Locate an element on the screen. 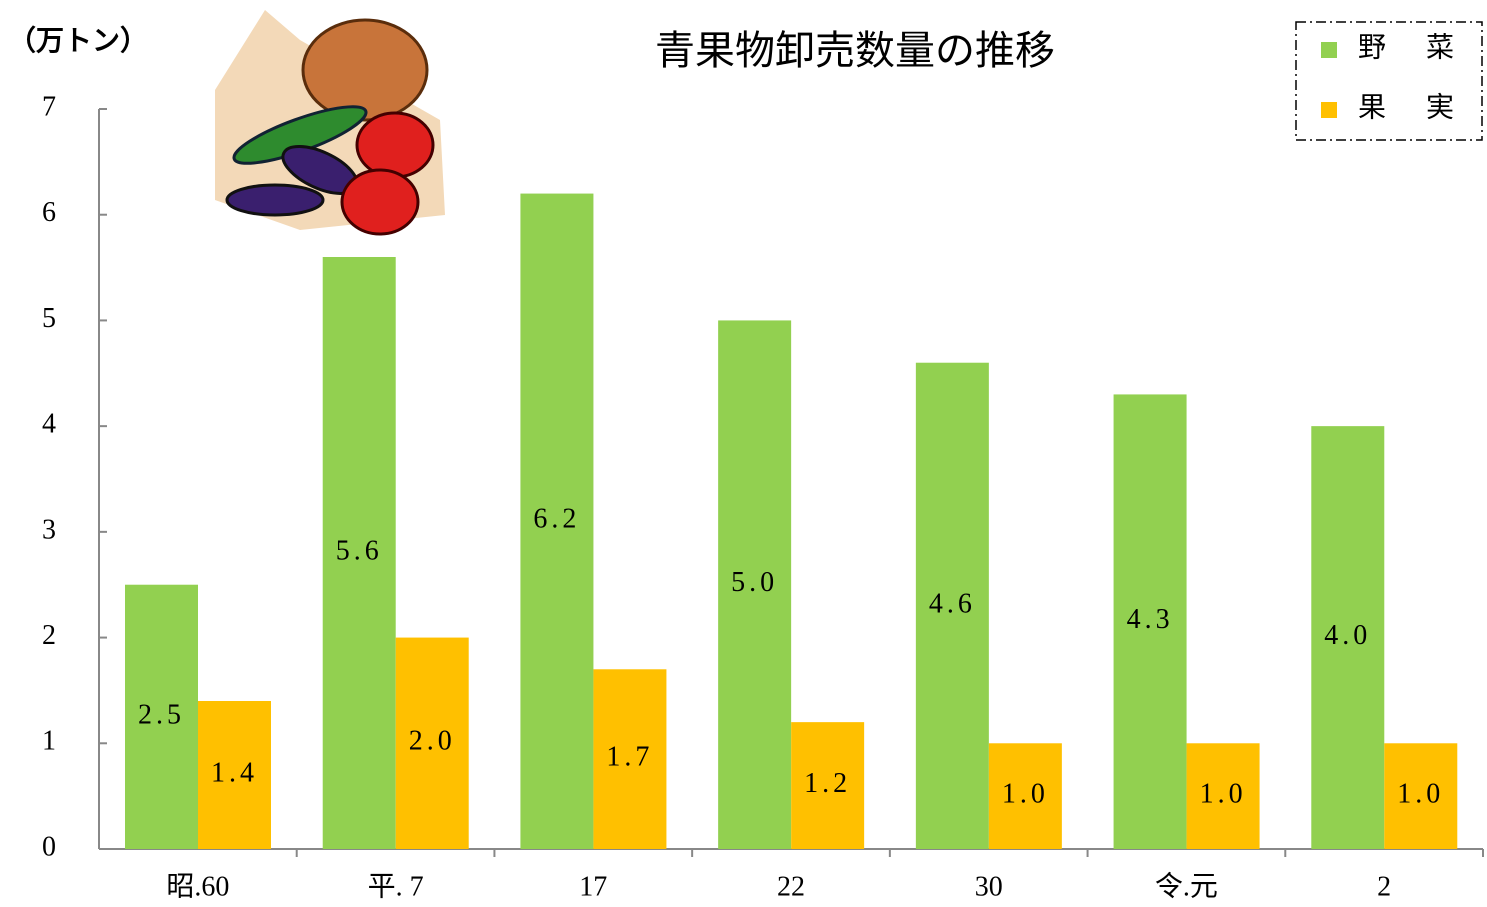  value-label: 4.6 is located at coordinates (952, 603).